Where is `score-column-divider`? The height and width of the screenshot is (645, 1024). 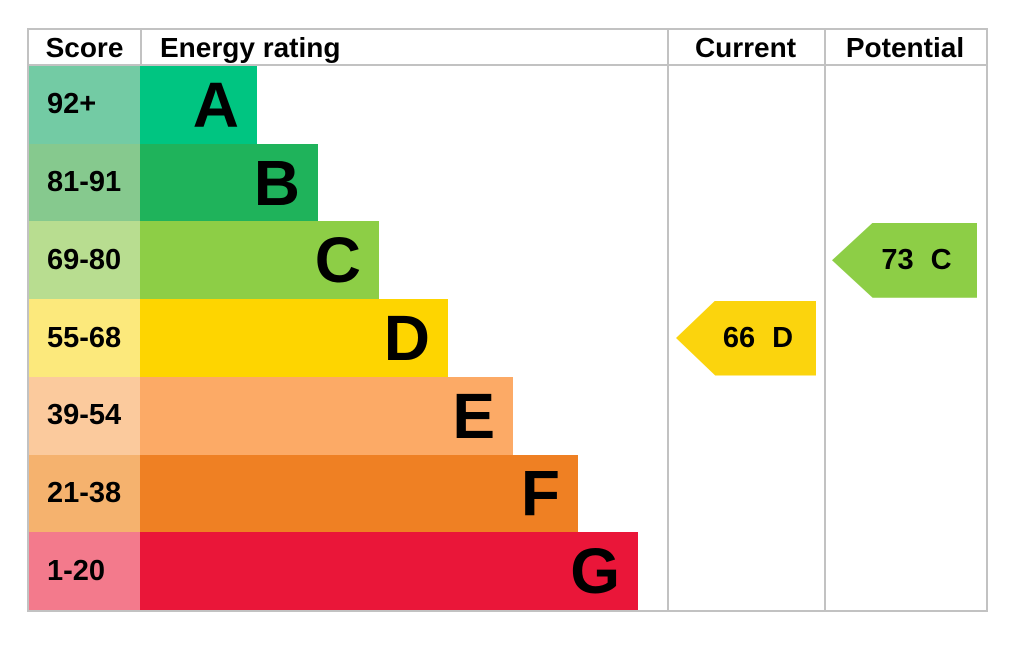 score-column-divider is located at coordinates (141, 47).